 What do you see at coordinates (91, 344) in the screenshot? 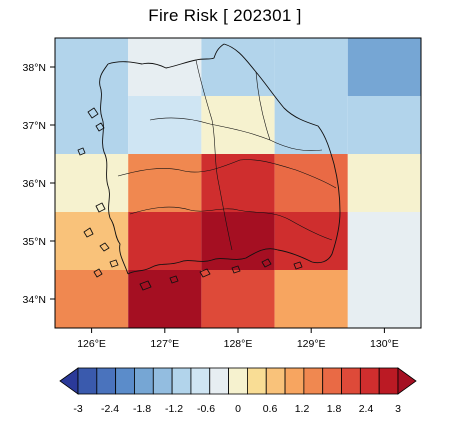
I see `x-tick-label: 126°E` at bounding box center [91, 344].